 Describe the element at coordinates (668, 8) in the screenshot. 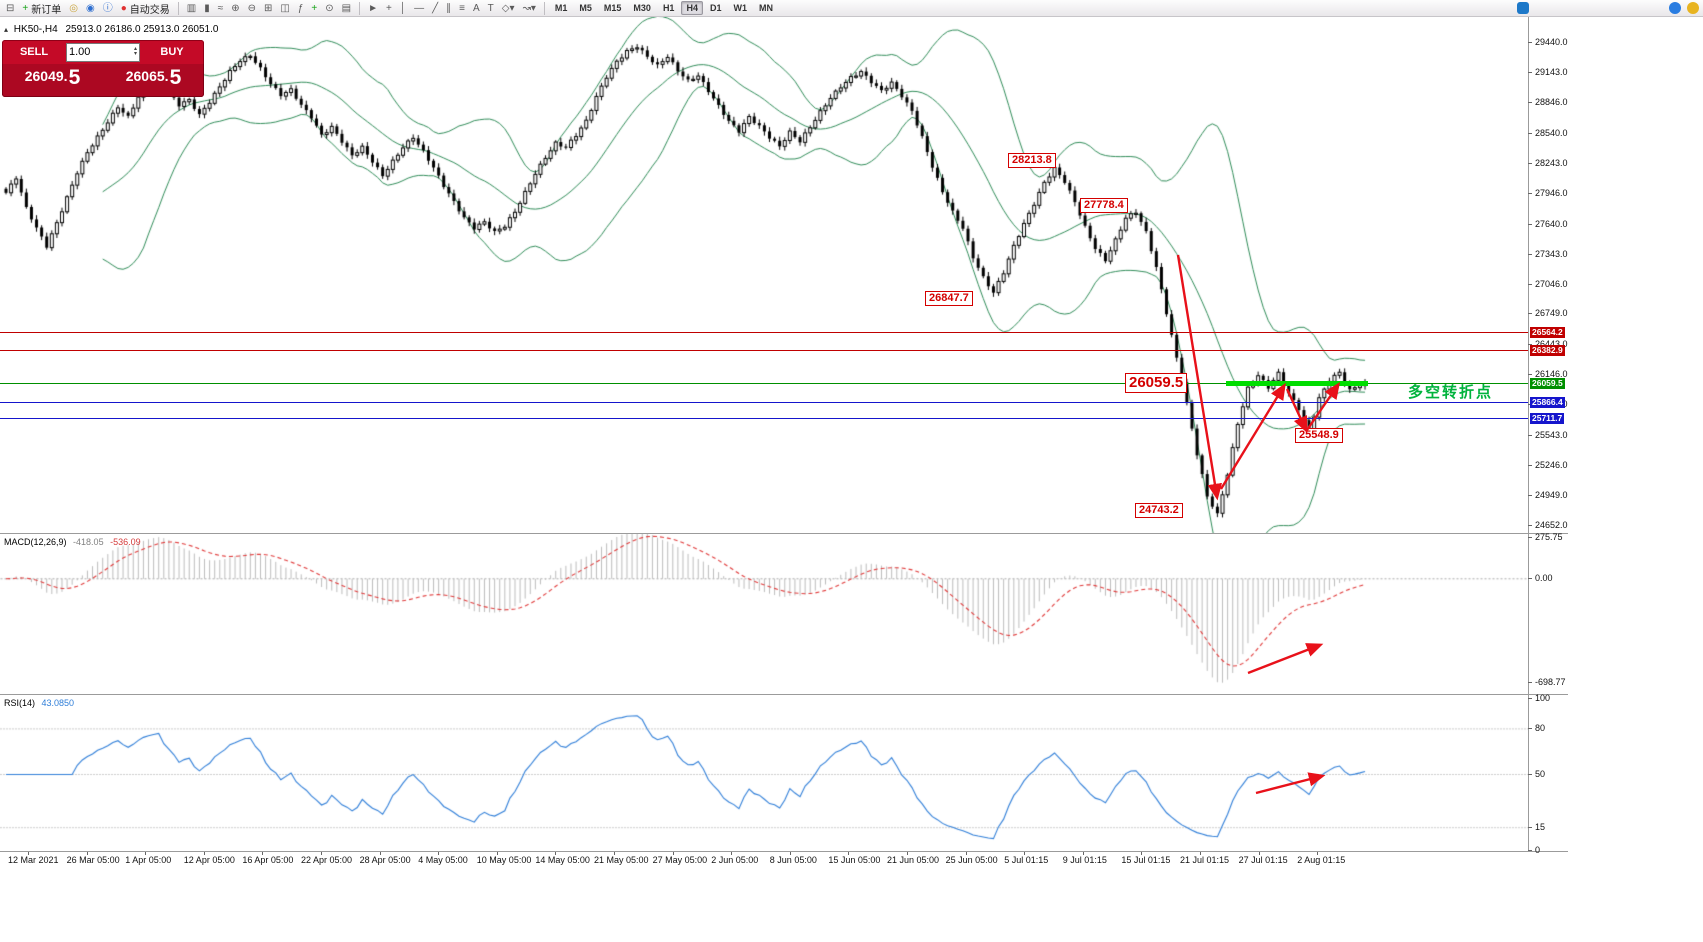

I see `timeframe-h1-button: H1` at that location.